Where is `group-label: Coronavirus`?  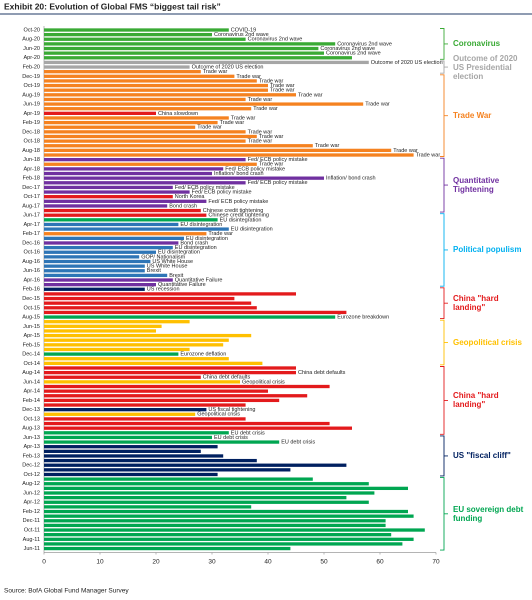
group-label: Coronavirus is located at coordinates (477, 44).